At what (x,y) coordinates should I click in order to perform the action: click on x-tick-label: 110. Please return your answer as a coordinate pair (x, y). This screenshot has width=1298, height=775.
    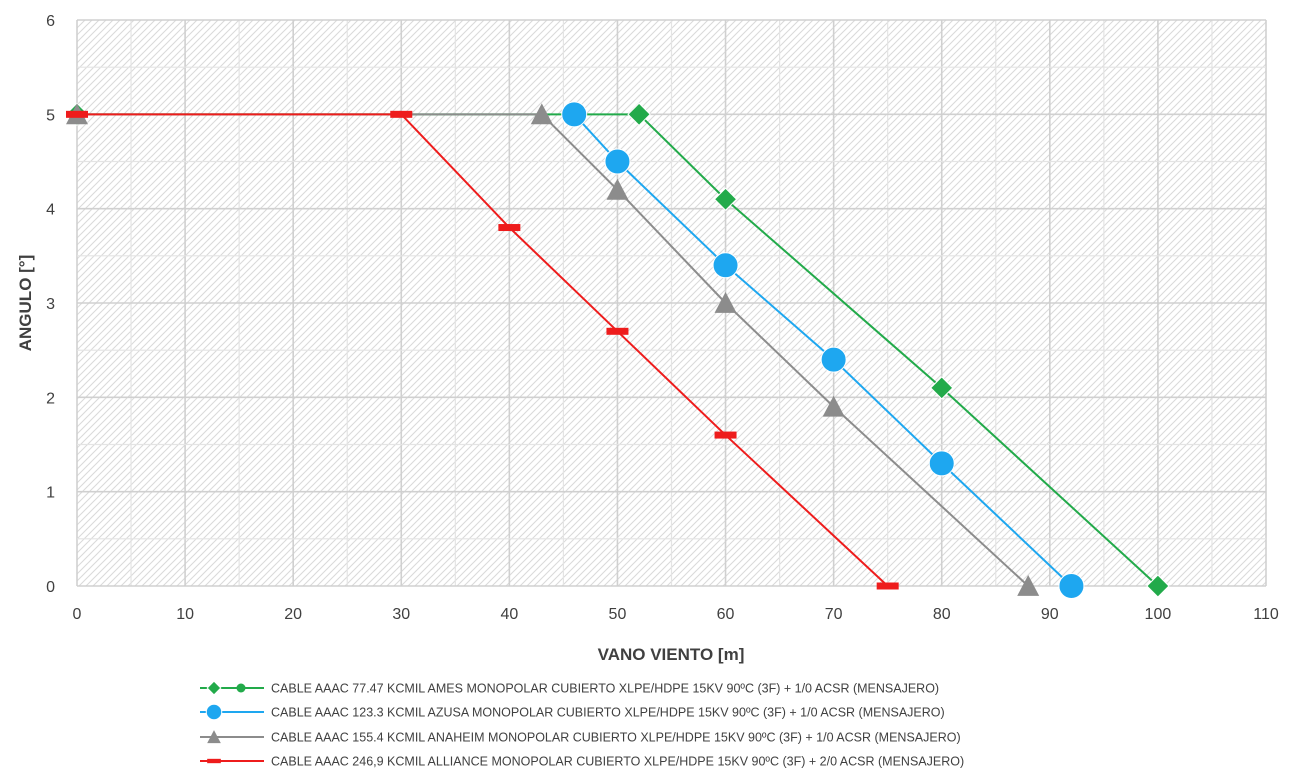
    Looking at the image, I should click on (1266, 614).